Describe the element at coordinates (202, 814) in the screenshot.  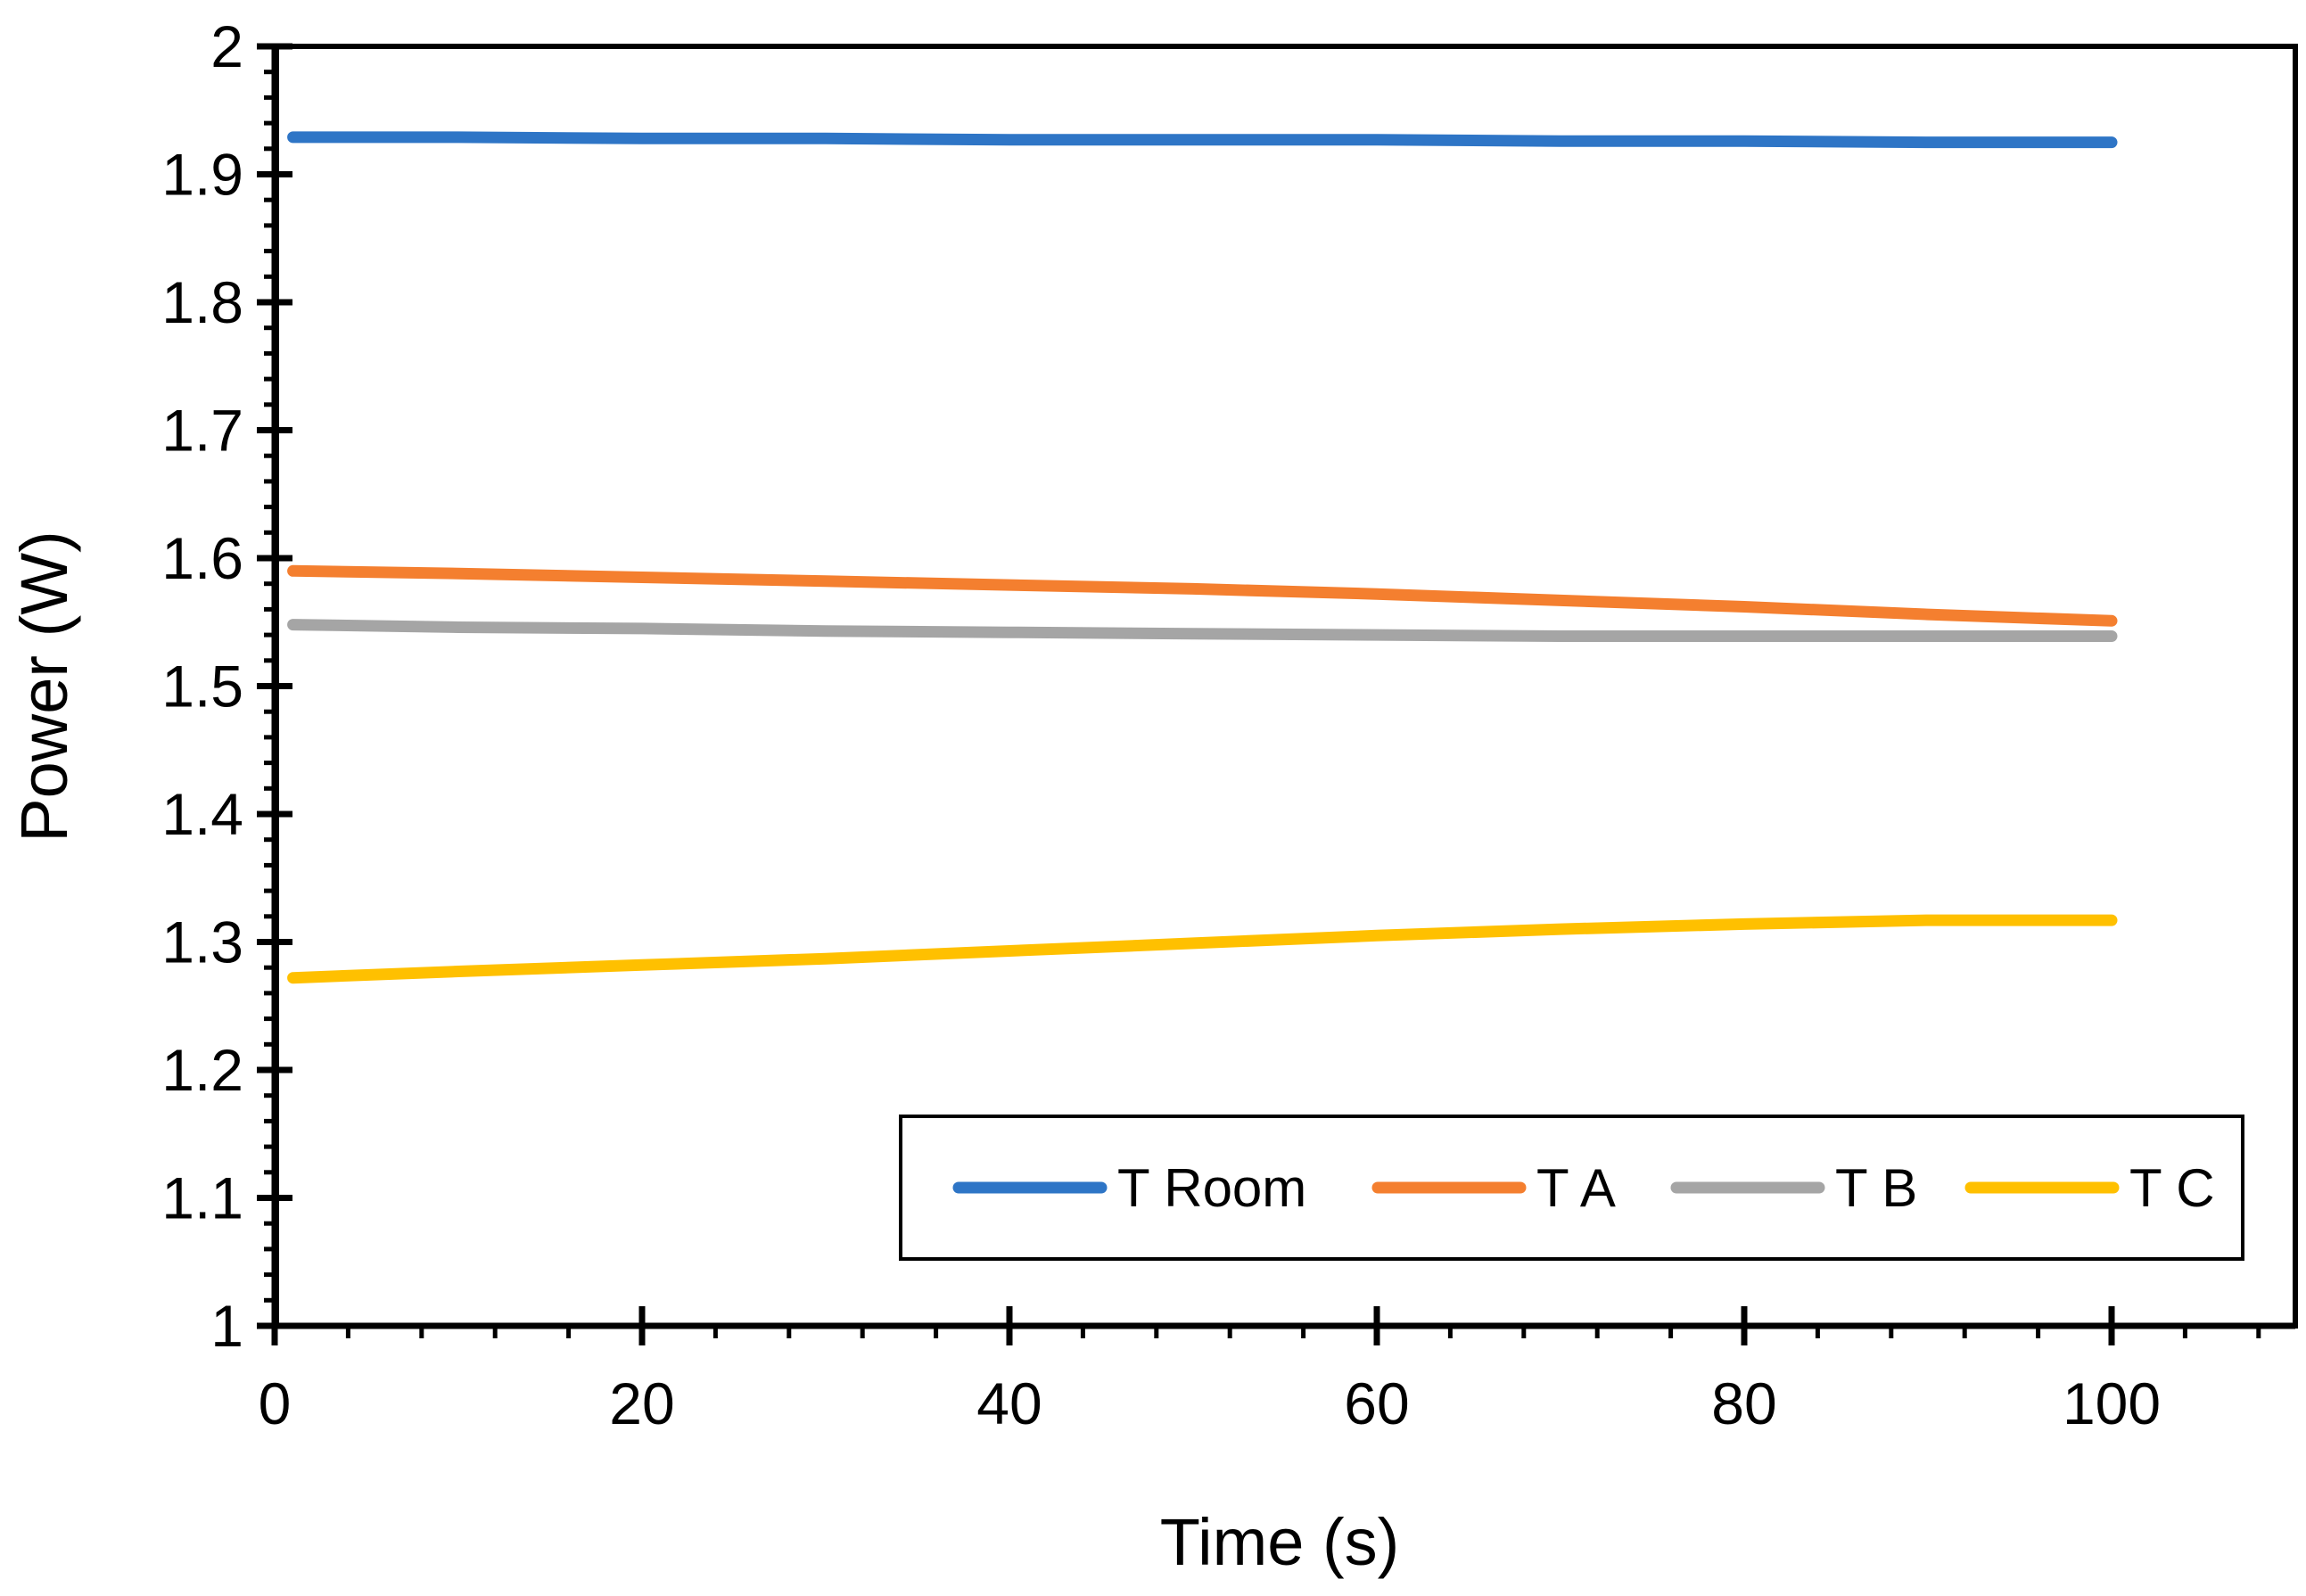
I see `y-tick-label: 1.4` at that location.